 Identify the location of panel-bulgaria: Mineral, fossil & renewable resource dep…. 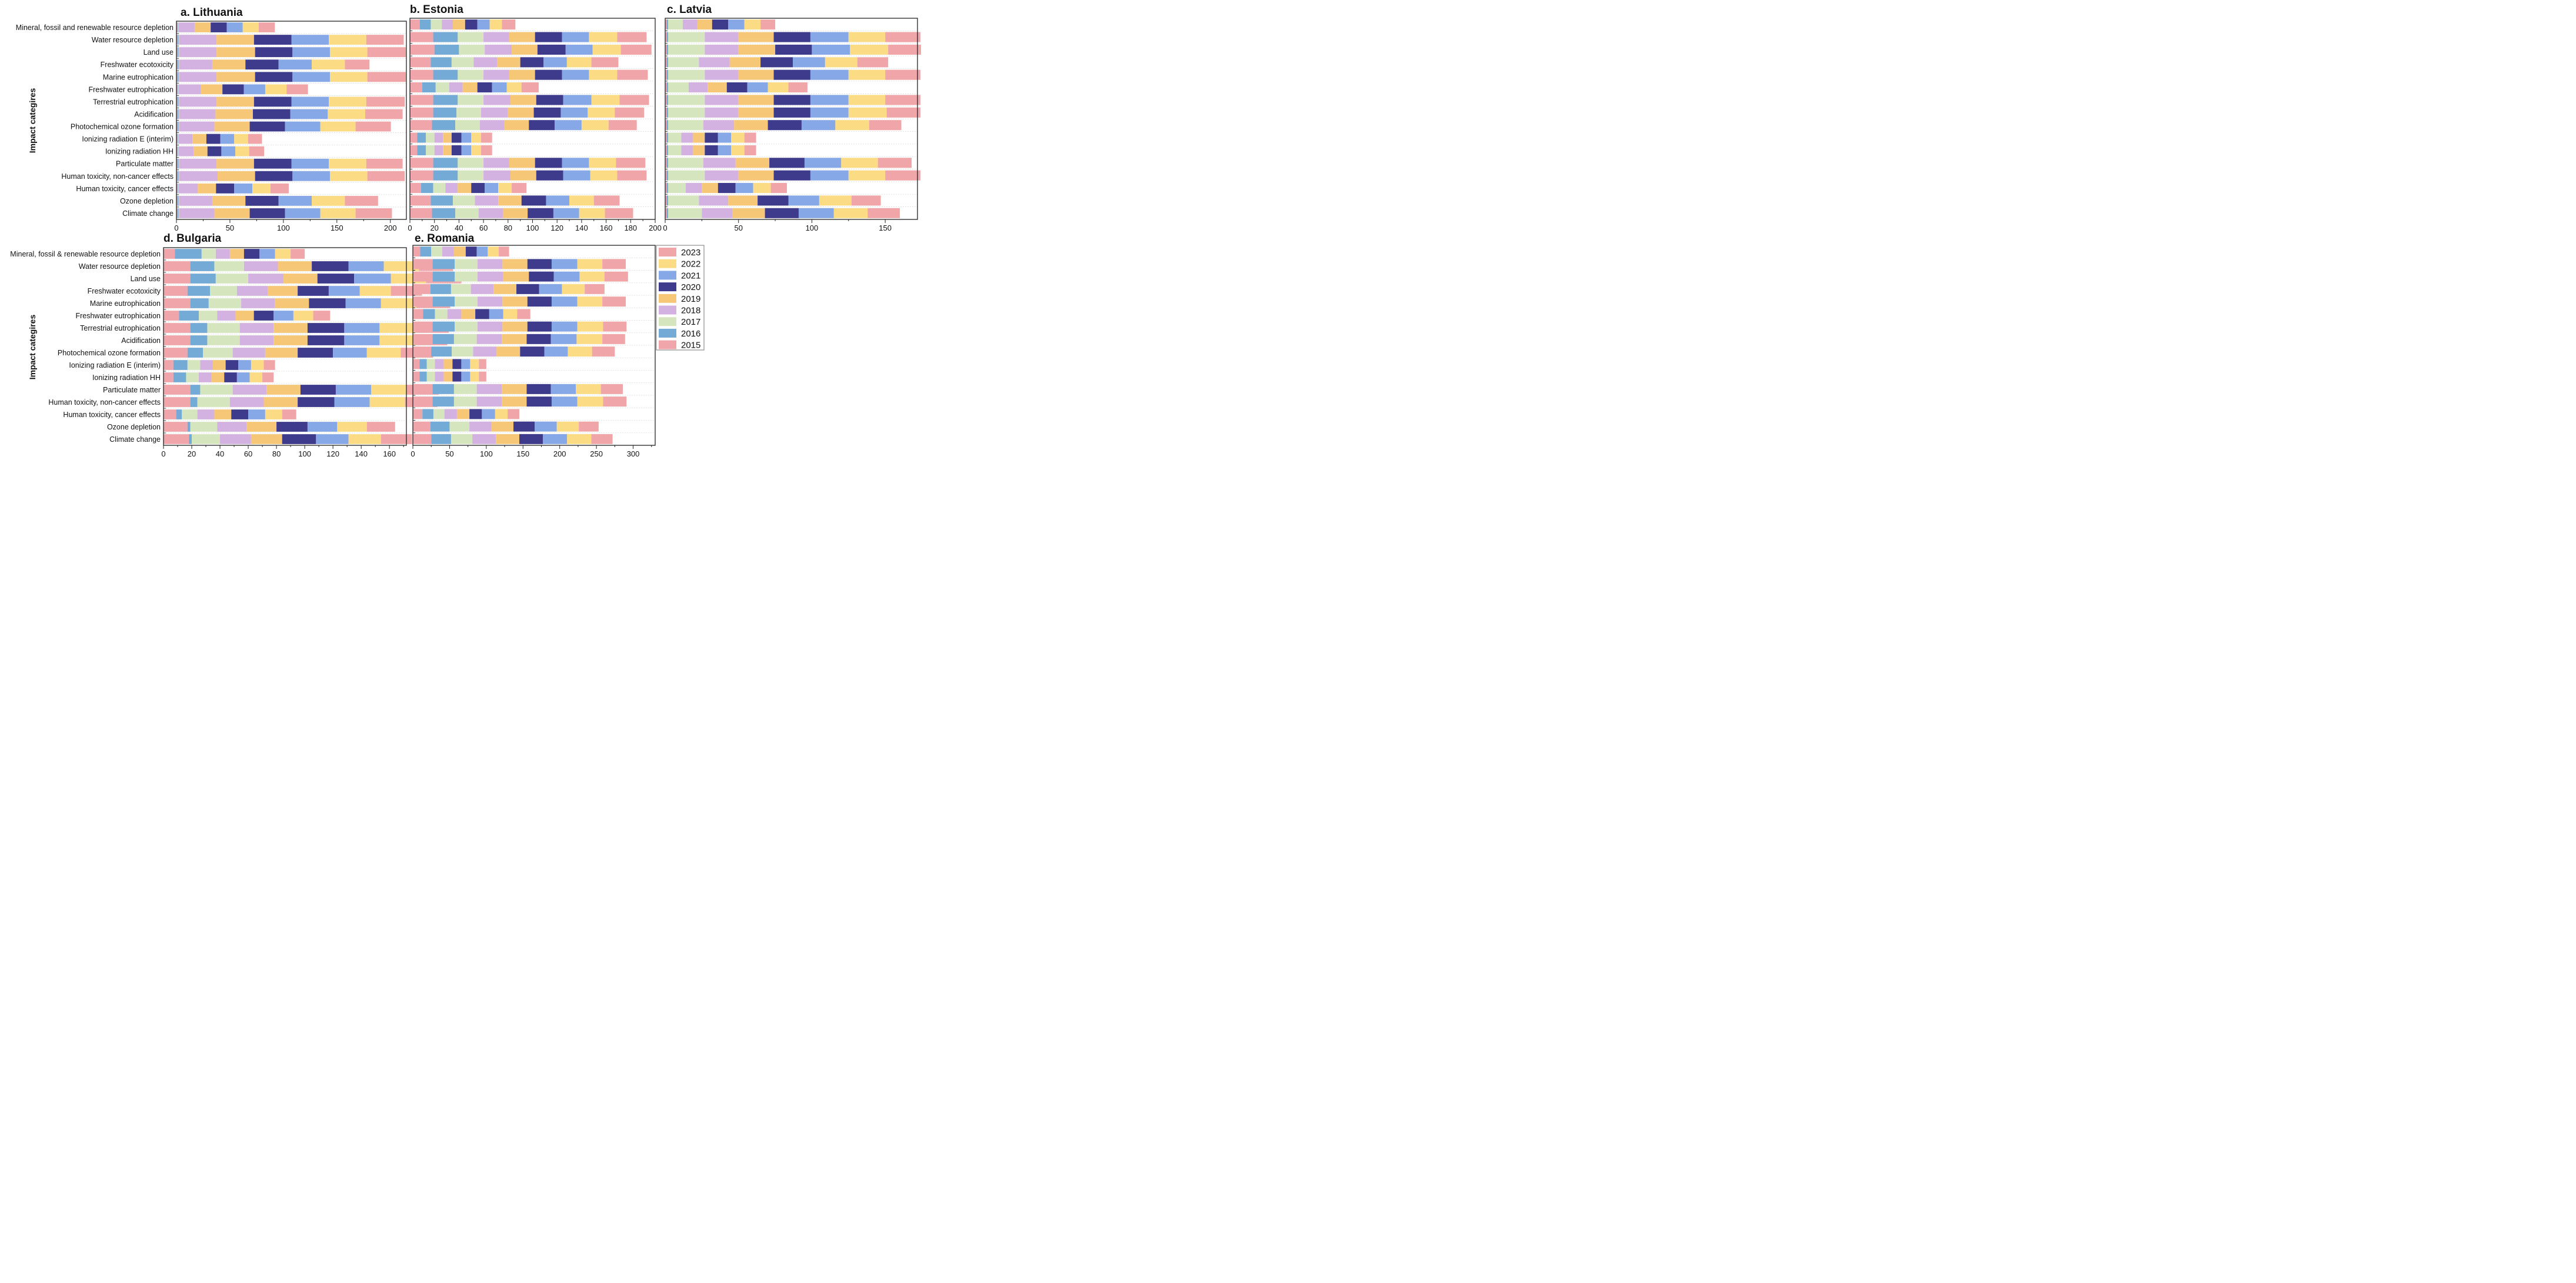
(236, 353).